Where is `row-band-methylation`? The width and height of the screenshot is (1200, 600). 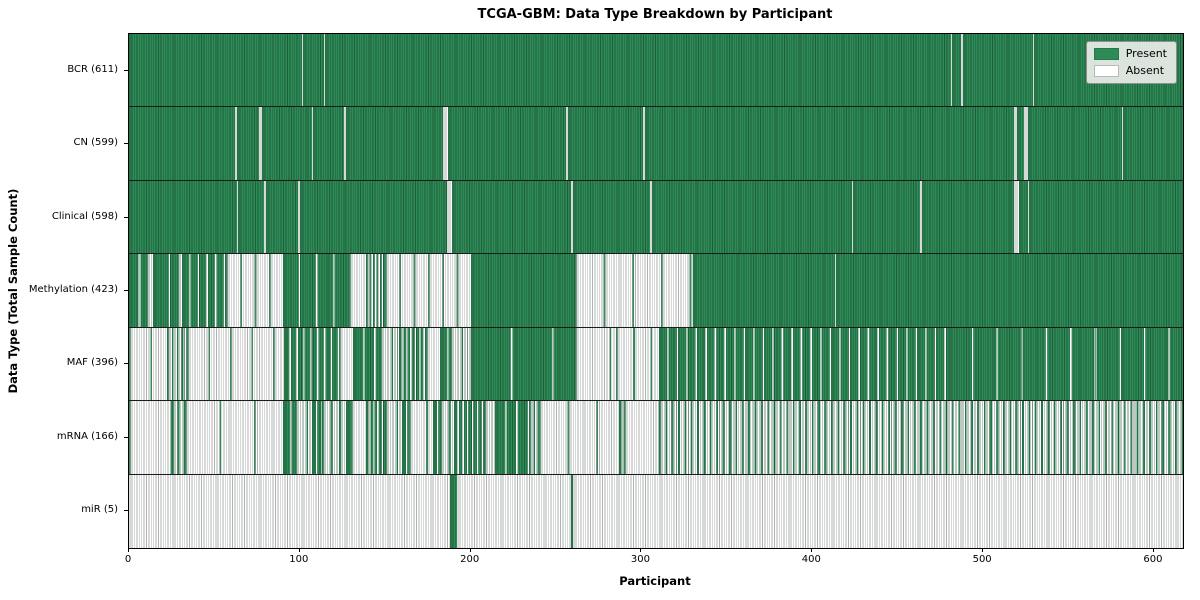
row-band-methylation is located at coordinates (656, 291).